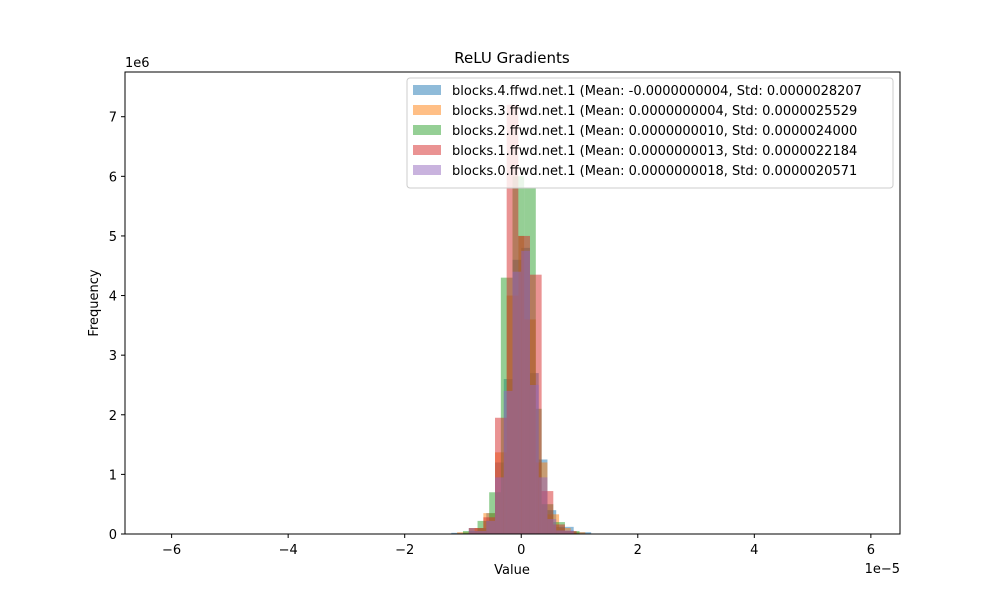 The height and width of the screenshot is (600, 1000). Describe the element at coordinates (113, 177) in the screenshot. I see `y-tick-label: 6` at that location.